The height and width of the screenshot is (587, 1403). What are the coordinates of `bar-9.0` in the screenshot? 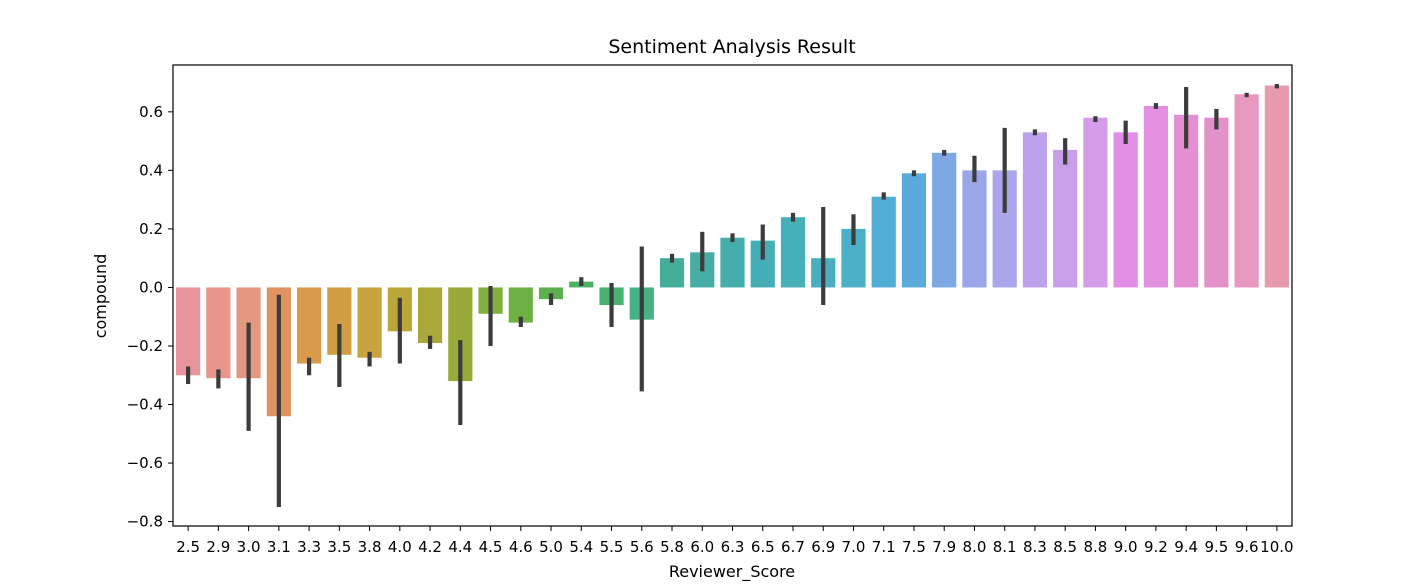 It's located at (1125, 210).